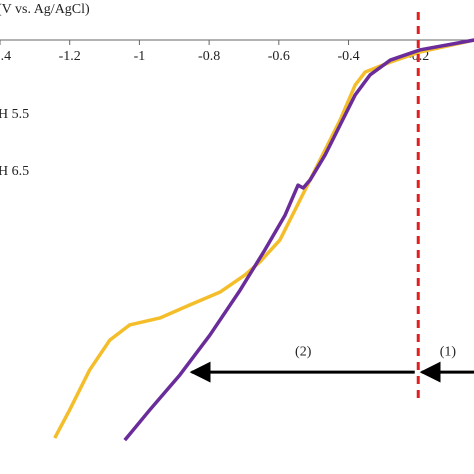  What do you see at coordinates (45, 9) in the screenshot?
I see `x-axis-title: (V vs. Ag/AgCl)` at bounding box center [45, 9].